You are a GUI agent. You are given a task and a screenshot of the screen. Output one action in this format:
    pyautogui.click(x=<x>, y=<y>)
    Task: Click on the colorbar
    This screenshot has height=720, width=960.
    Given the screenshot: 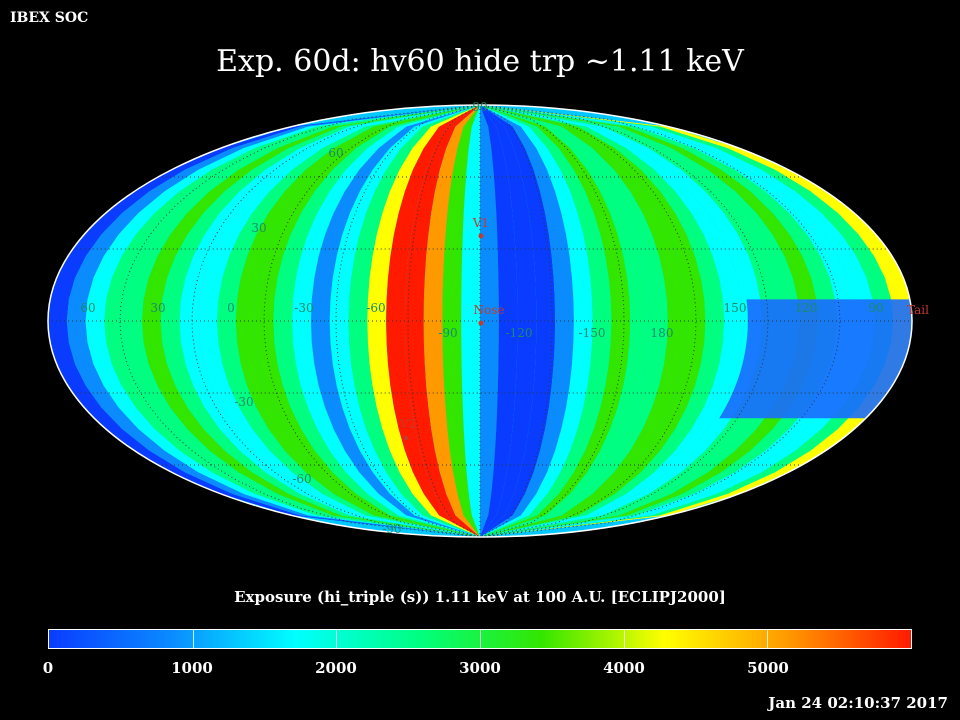 What is the action you would take?
    pyautogui.click(x=480, y=639)
    